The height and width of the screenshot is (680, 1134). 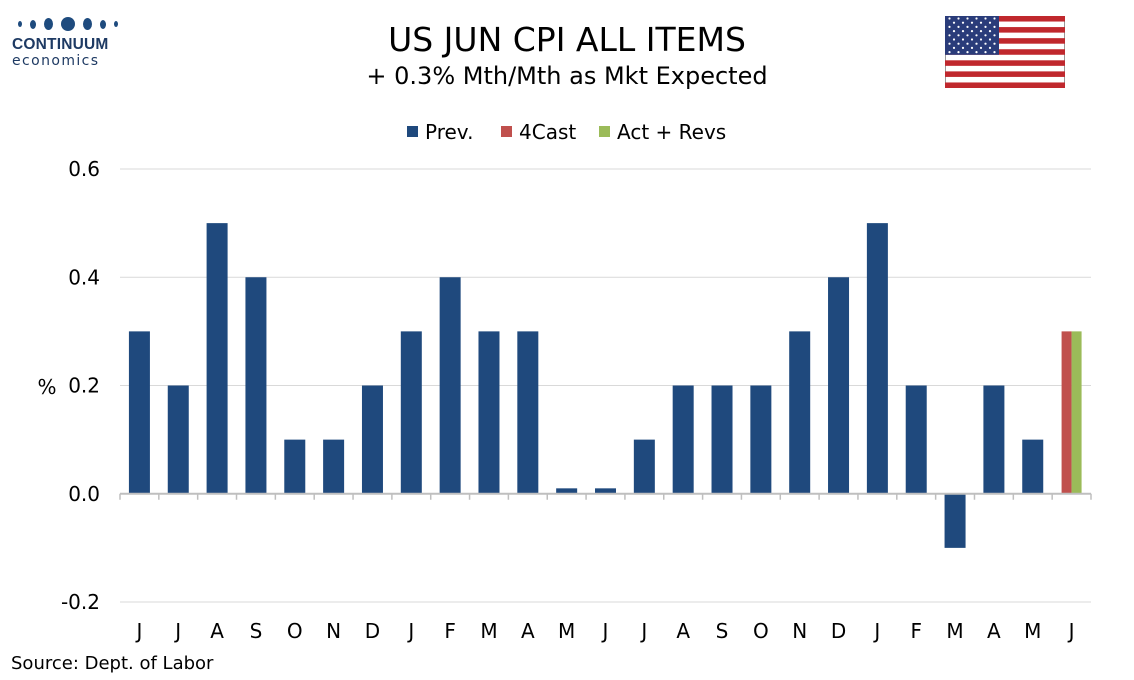 What do you see at coordinates (84, 277) in the screenshot?
I see `y-tick-label: 0.4` at bounding box center [84, 277].